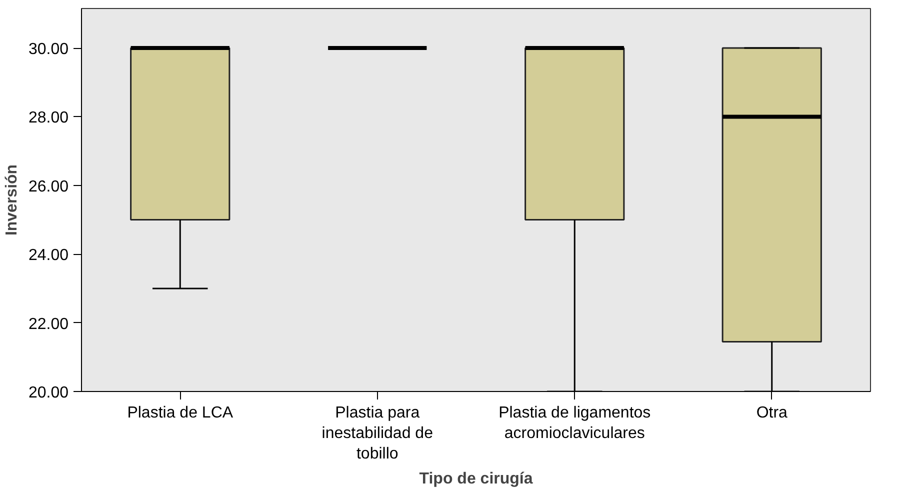  What do you see at coordinates (180, 413) in the screenshot?
I see `x-tick-label: Plastia de LCA` at bounding box center [180, 413].